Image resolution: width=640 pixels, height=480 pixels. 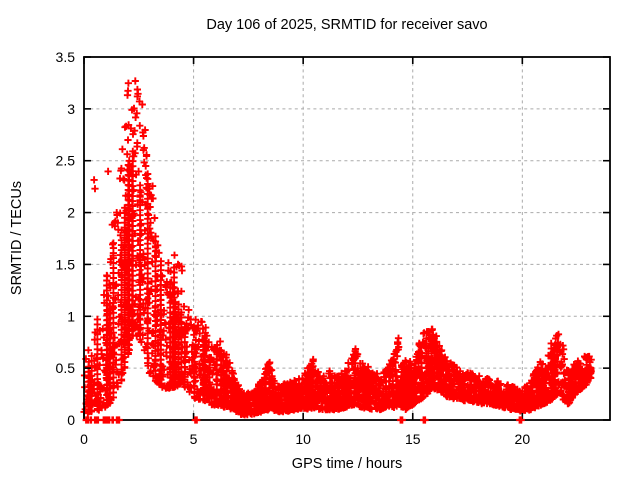 I want to click on svg-text: 15, so click(x=413, y=439).